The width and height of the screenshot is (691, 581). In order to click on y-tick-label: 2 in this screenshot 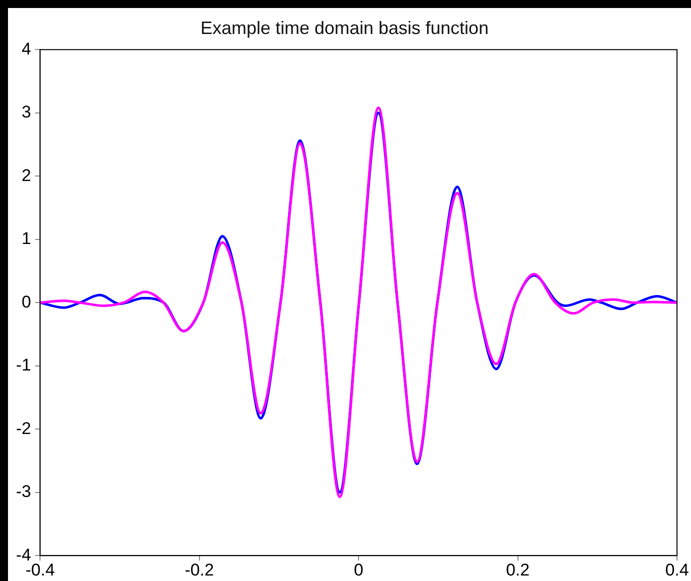, I will do `click(27, 175)`.